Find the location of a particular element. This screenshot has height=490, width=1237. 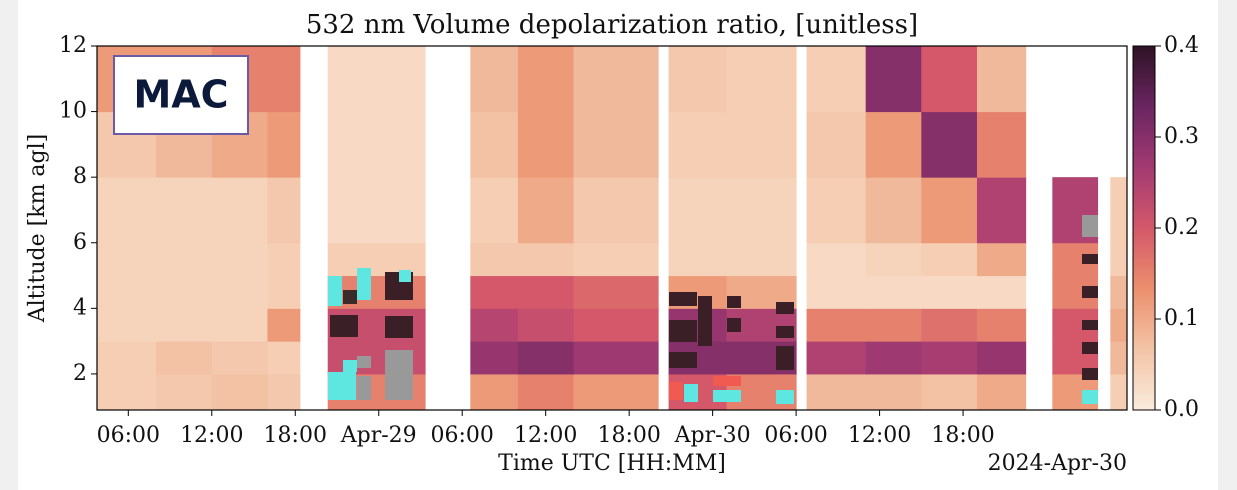

x-tick-label: Apr-30 is located at coordinates (712, 435).